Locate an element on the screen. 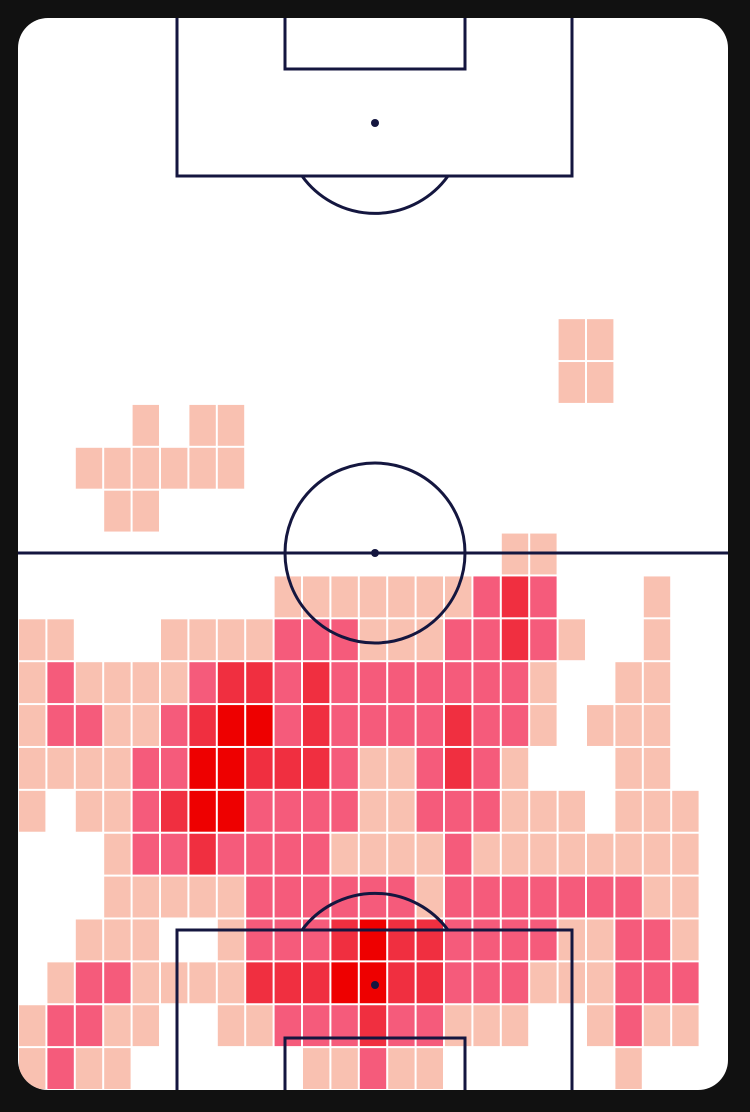 Image resolution: width=750 pixels, height=1112 pixels. bottom-six-yard-box is located at coordinates (375, 1063).